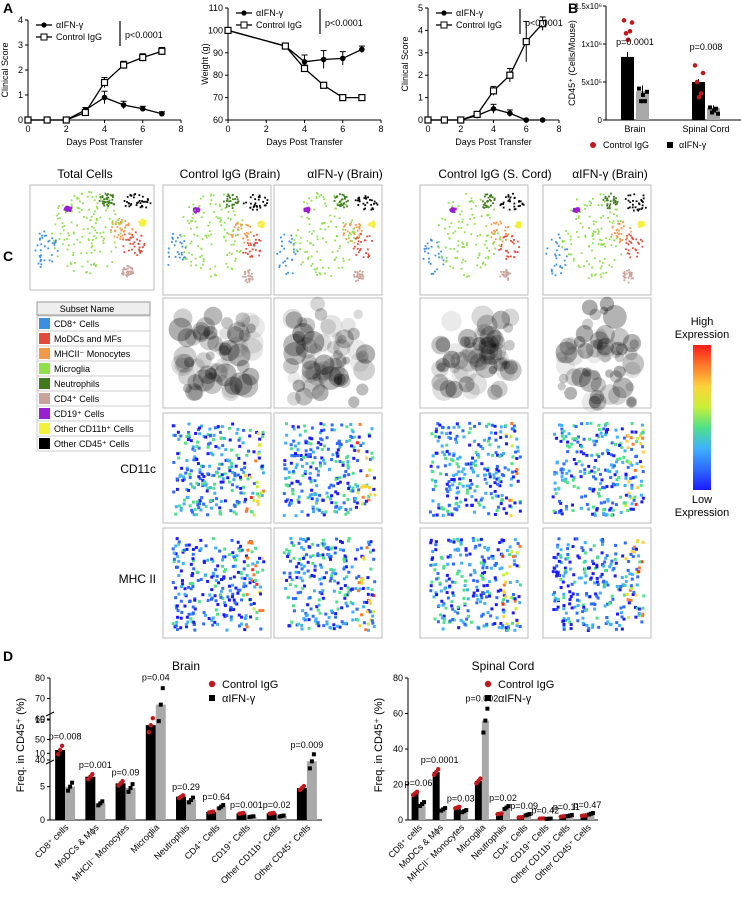 The image size is (741, 900). What do you see at coordinates (379, 745) in the screenshot?
I see `y-axis-label: Freq. in CD45⁺ (%)` at bounding box center [379, 745].